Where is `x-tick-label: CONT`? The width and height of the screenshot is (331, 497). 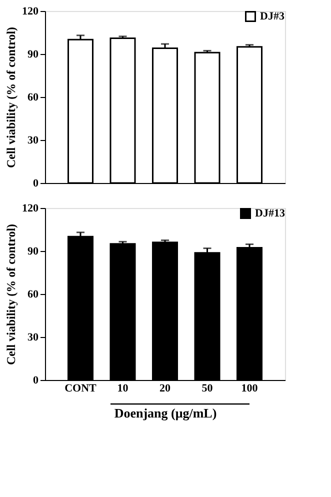
x-tick-label: CONT is located at coordinates (81, 388).